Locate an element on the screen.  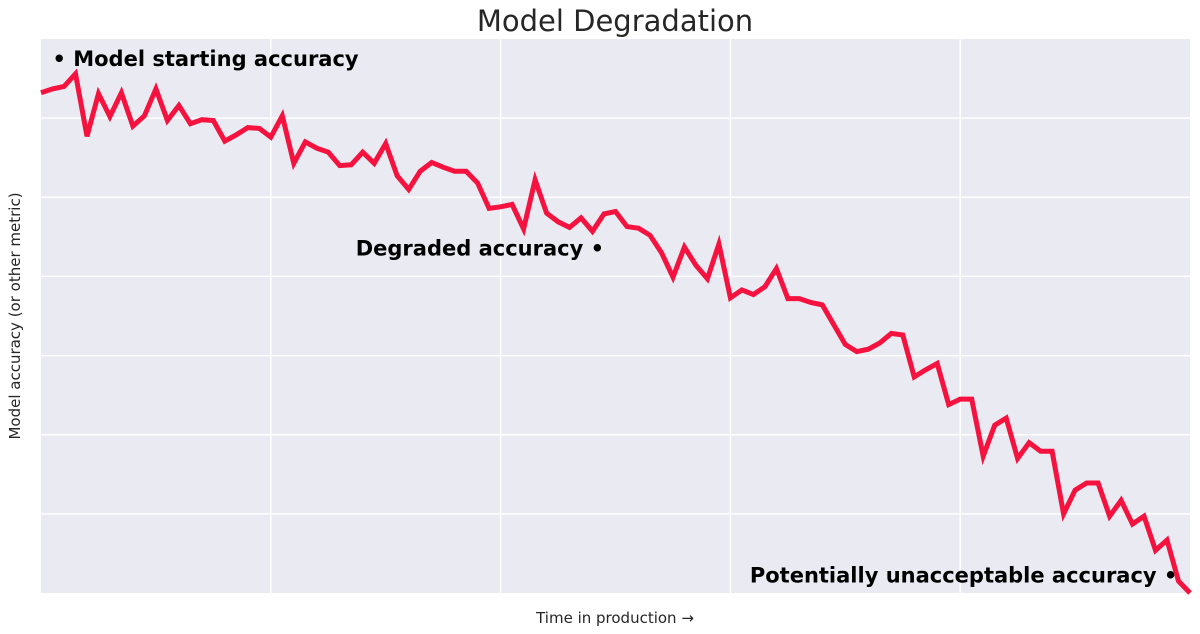
chart-title: Model Degradation is located at coordinates (615, 21).